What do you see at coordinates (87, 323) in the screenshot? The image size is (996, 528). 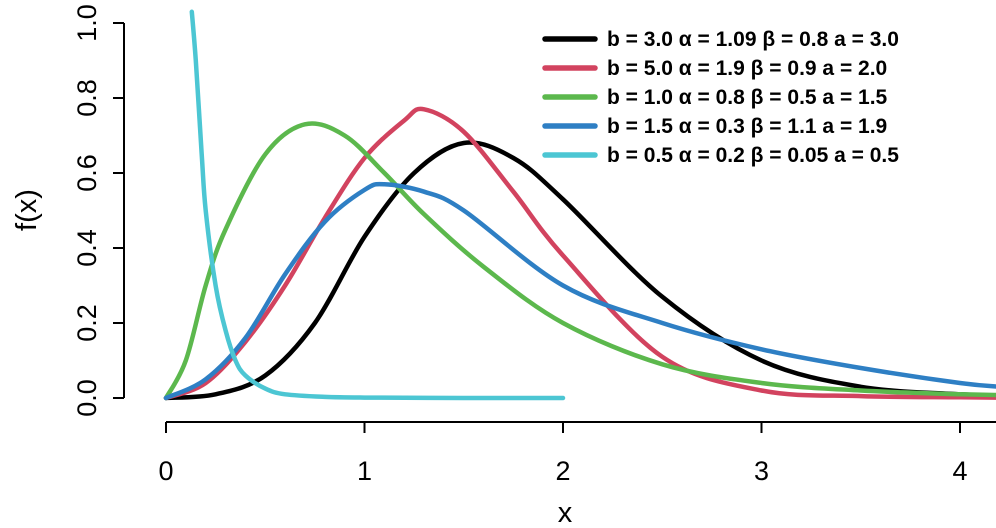 I see `y-tick-label: 0.2` at bounding box center [87, 323].